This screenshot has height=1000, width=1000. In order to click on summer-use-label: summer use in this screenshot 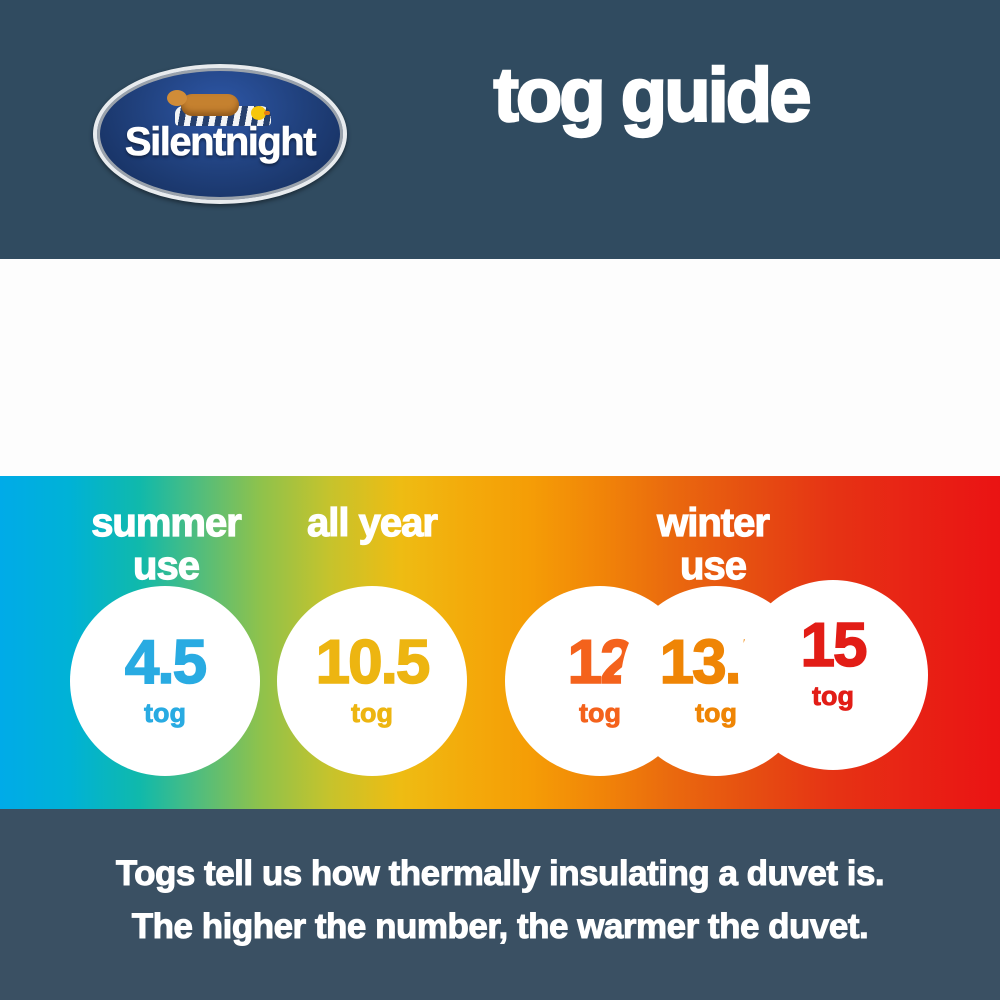, I will do `click(167, 544)`.